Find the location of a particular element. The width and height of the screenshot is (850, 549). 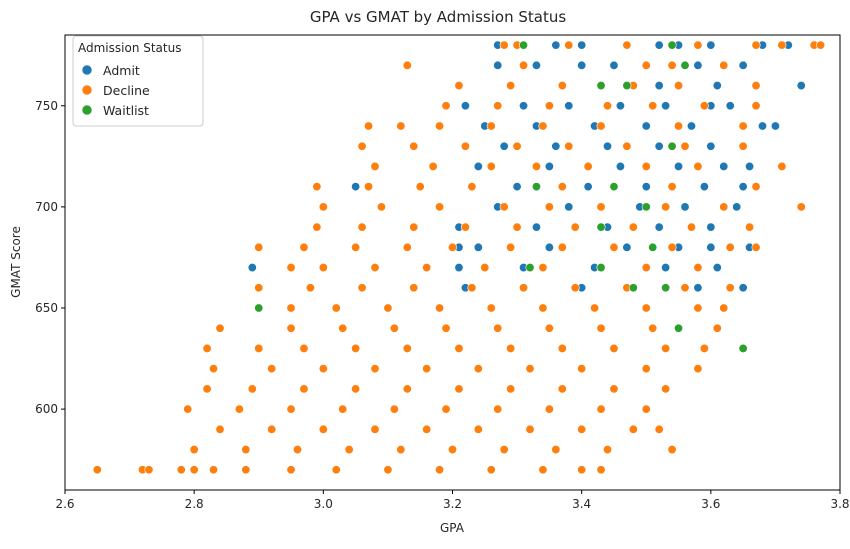

x-tick-label-0: 2.6 is located at coordinates (64, 504).